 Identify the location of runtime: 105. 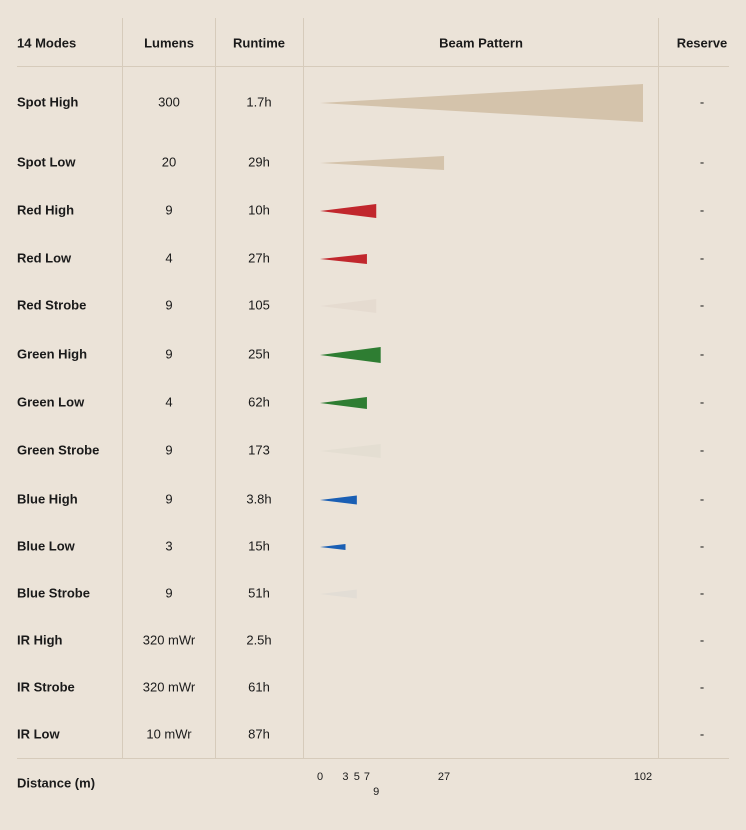
(259, 304).